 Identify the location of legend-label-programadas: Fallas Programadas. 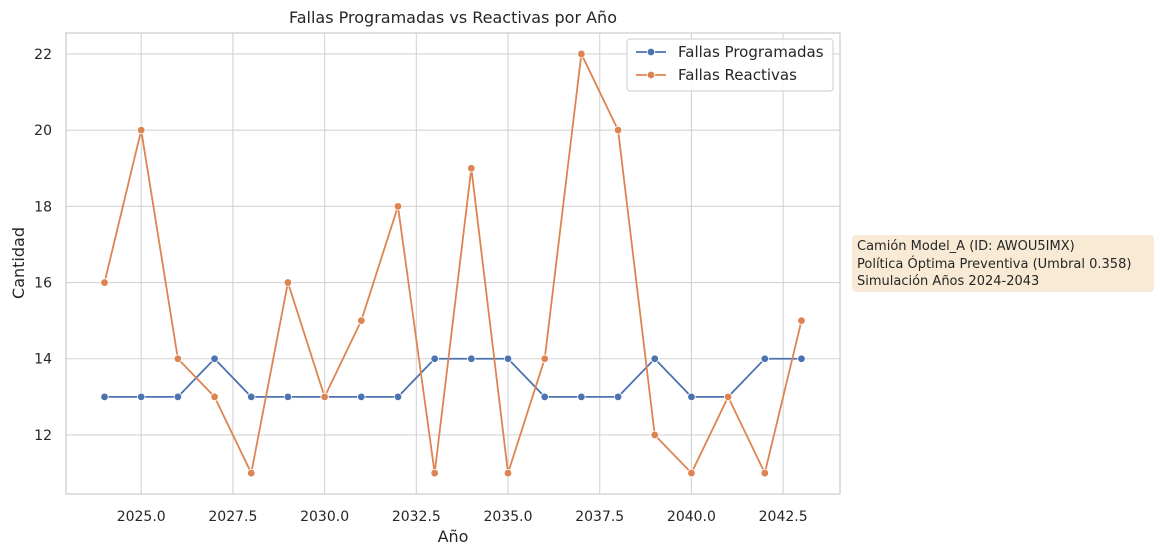
(751, 52).